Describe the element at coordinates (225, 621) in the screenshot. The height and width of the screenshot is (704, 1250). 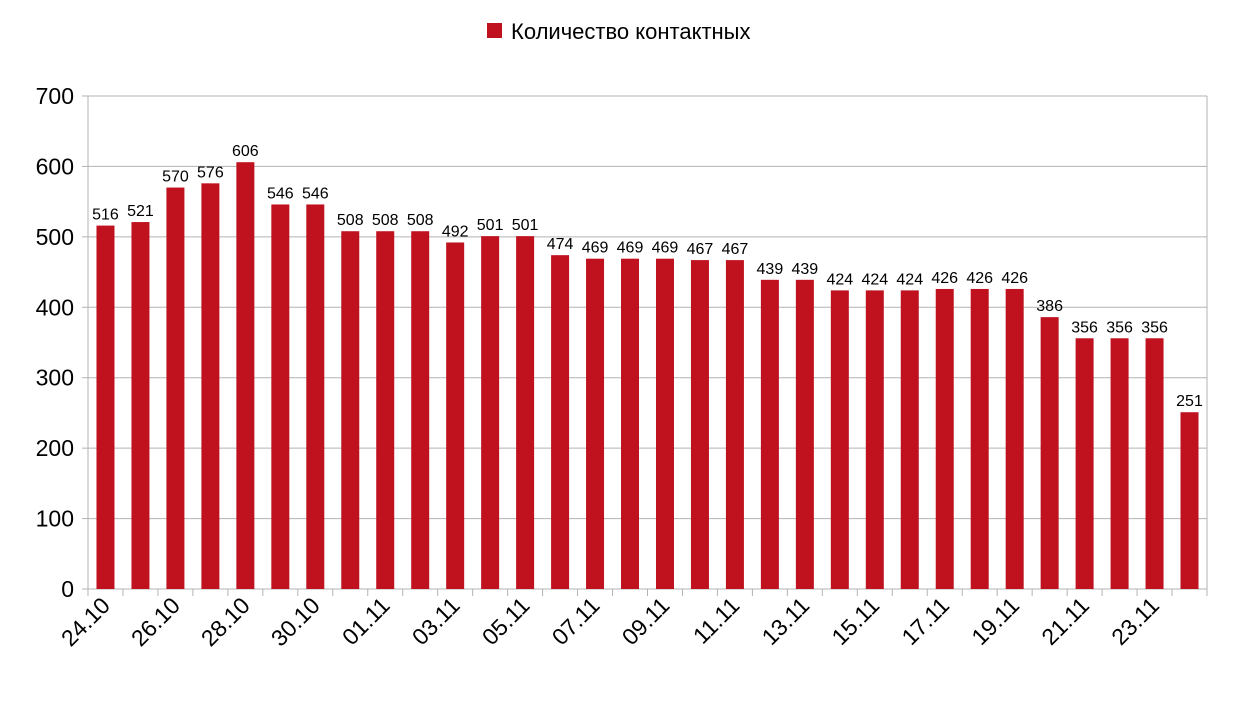
I see `x-tick-label-2: 28.10` at that location.